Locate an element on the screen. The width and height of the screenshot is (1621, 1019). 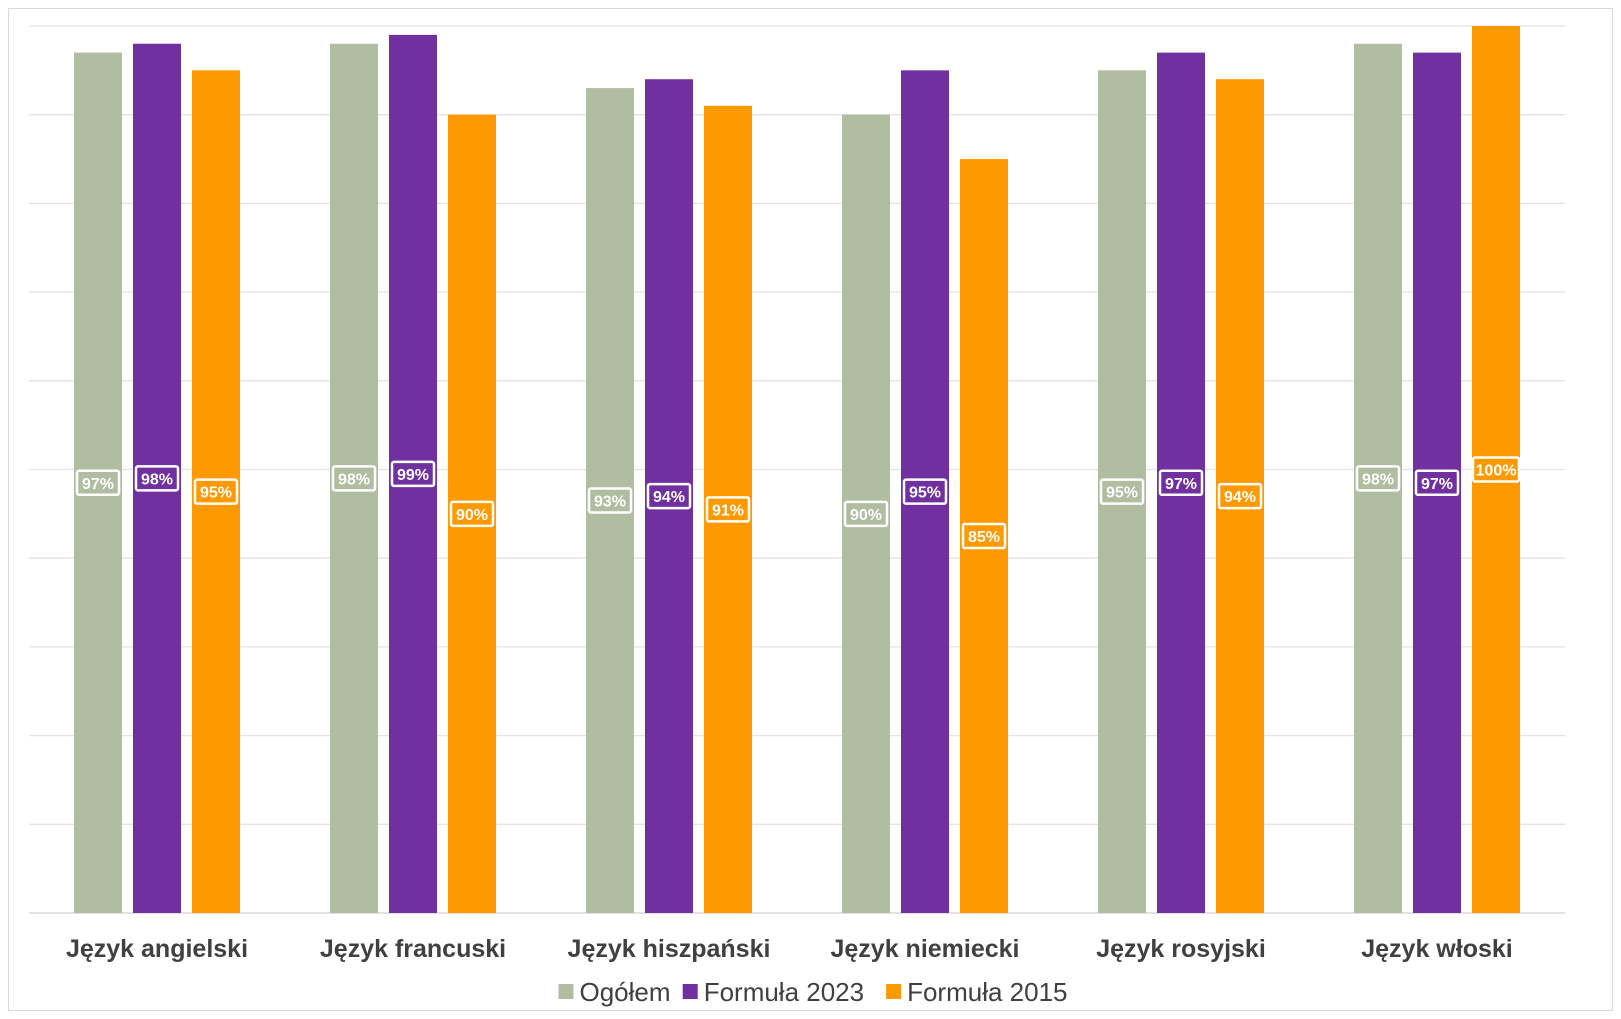
category-label: Język niemiecki is located at coordinates (924, 949).